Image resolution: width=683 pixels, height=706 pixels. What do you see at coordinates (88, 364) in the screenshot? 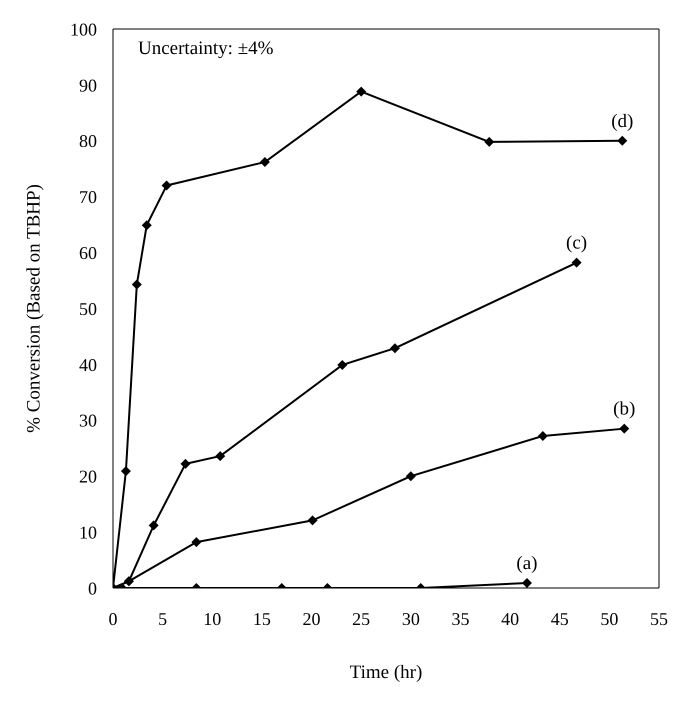
I see `y-tick-label: 40` at bounding box center [88, 364].